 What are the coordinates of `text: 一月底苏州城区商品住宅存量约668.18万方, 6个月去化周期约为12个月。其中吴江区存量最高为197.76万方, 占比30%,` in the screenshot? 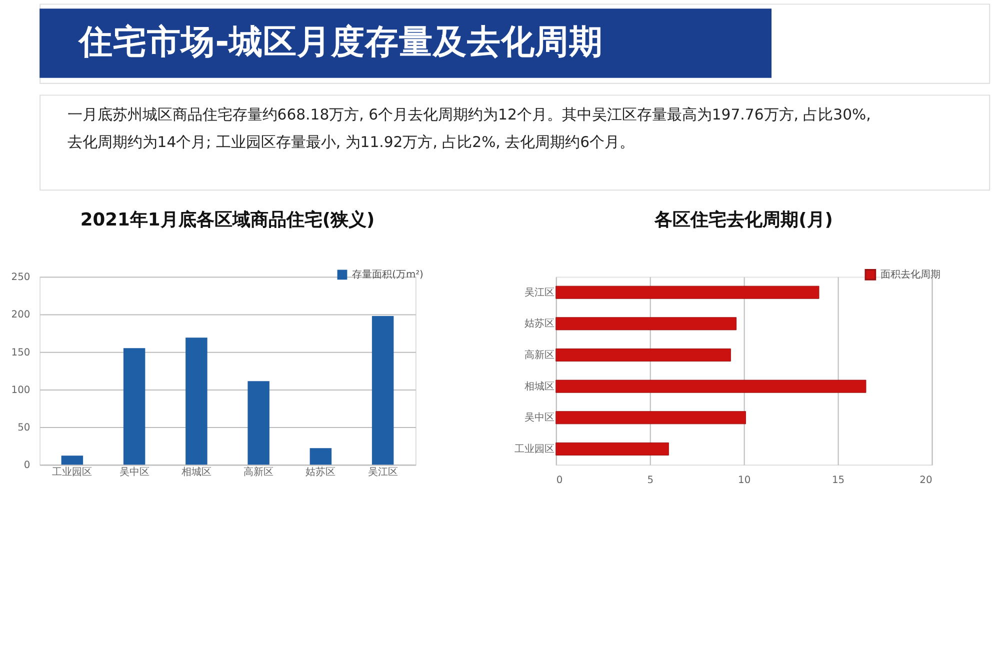 It's located at (469, 115).